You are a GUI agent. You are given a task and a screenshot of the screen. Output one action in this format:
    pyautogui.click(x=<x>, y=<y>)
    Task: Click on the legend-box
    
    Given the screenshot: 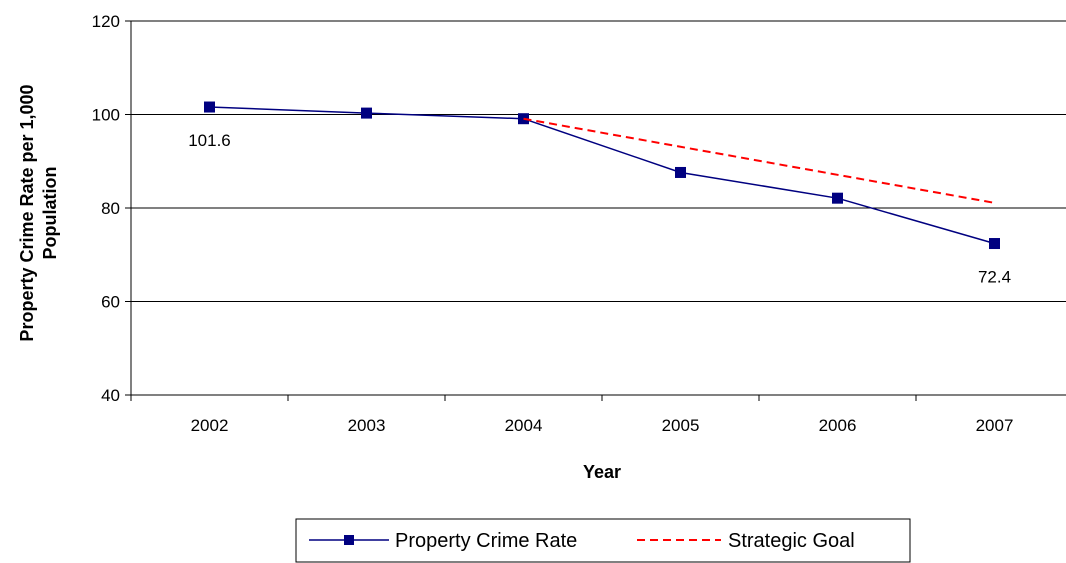 What is the action you would take?
    pyautogui.click(x=603, y=540)
    